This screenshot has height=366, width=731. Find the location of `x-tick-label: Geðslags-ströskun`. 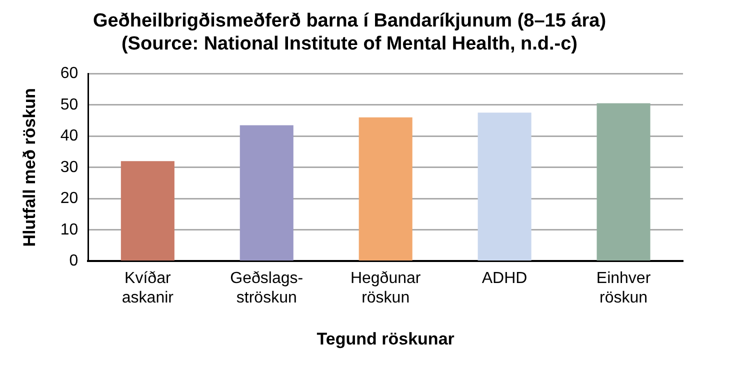

x-tick-label: Geðslags-ströskun is located at coordinates (267, 288).